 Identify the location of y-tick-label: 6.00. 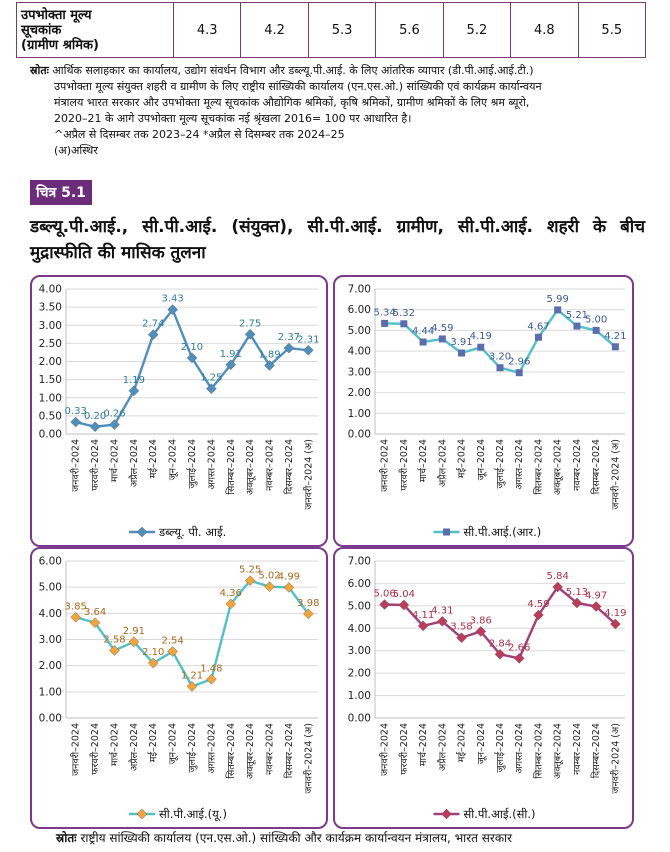
(359, 584).